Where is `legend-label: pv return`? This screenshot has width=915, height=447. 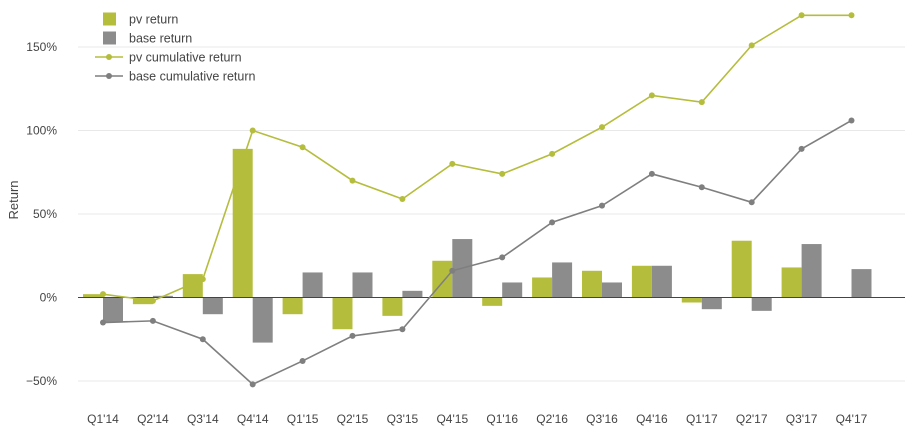 legend-label: pv return is located at coordinates (153, 20).